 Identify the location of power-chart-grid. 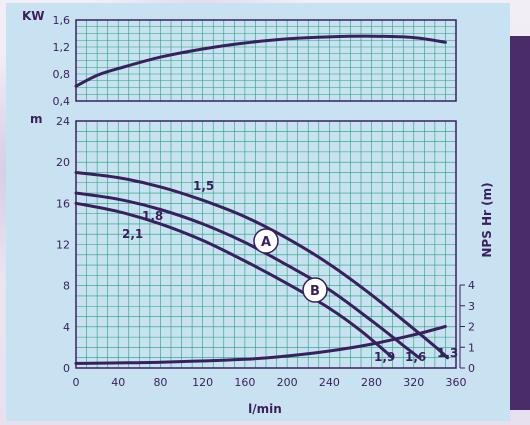
(266, 60).